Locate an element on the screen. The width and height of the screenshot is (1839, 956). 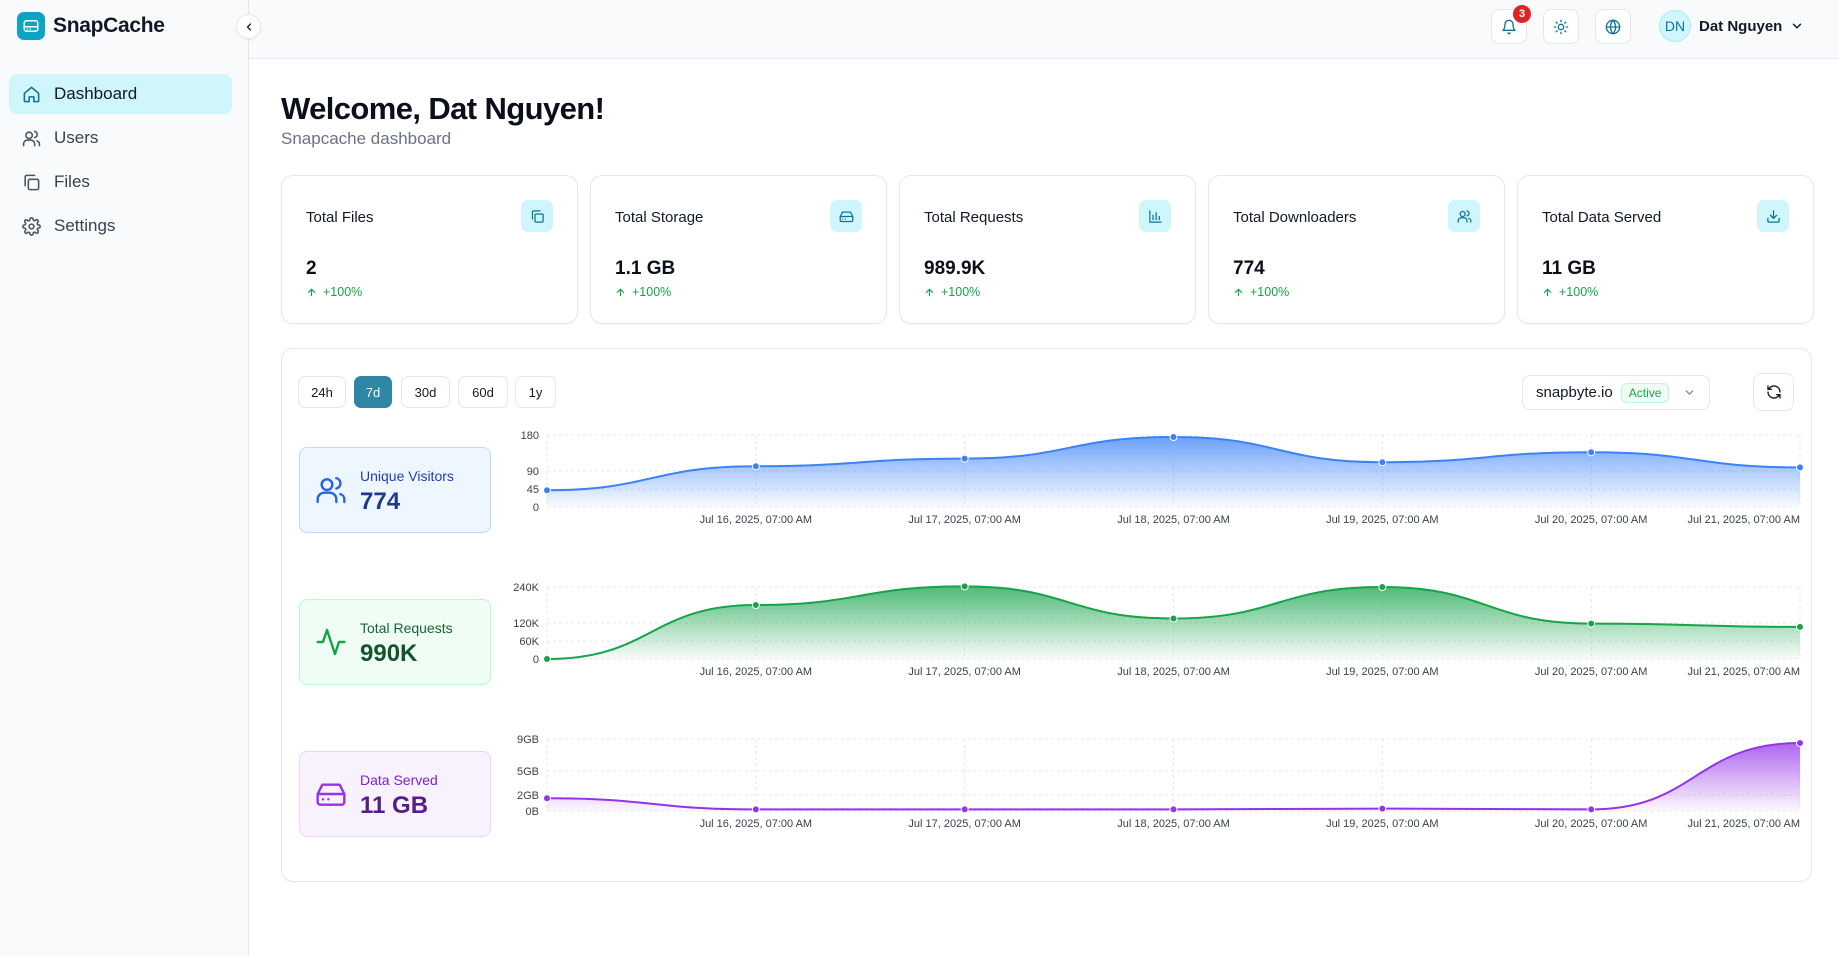
user-menu: DN Dat Nguyen is located at coordinates (1731, 26).